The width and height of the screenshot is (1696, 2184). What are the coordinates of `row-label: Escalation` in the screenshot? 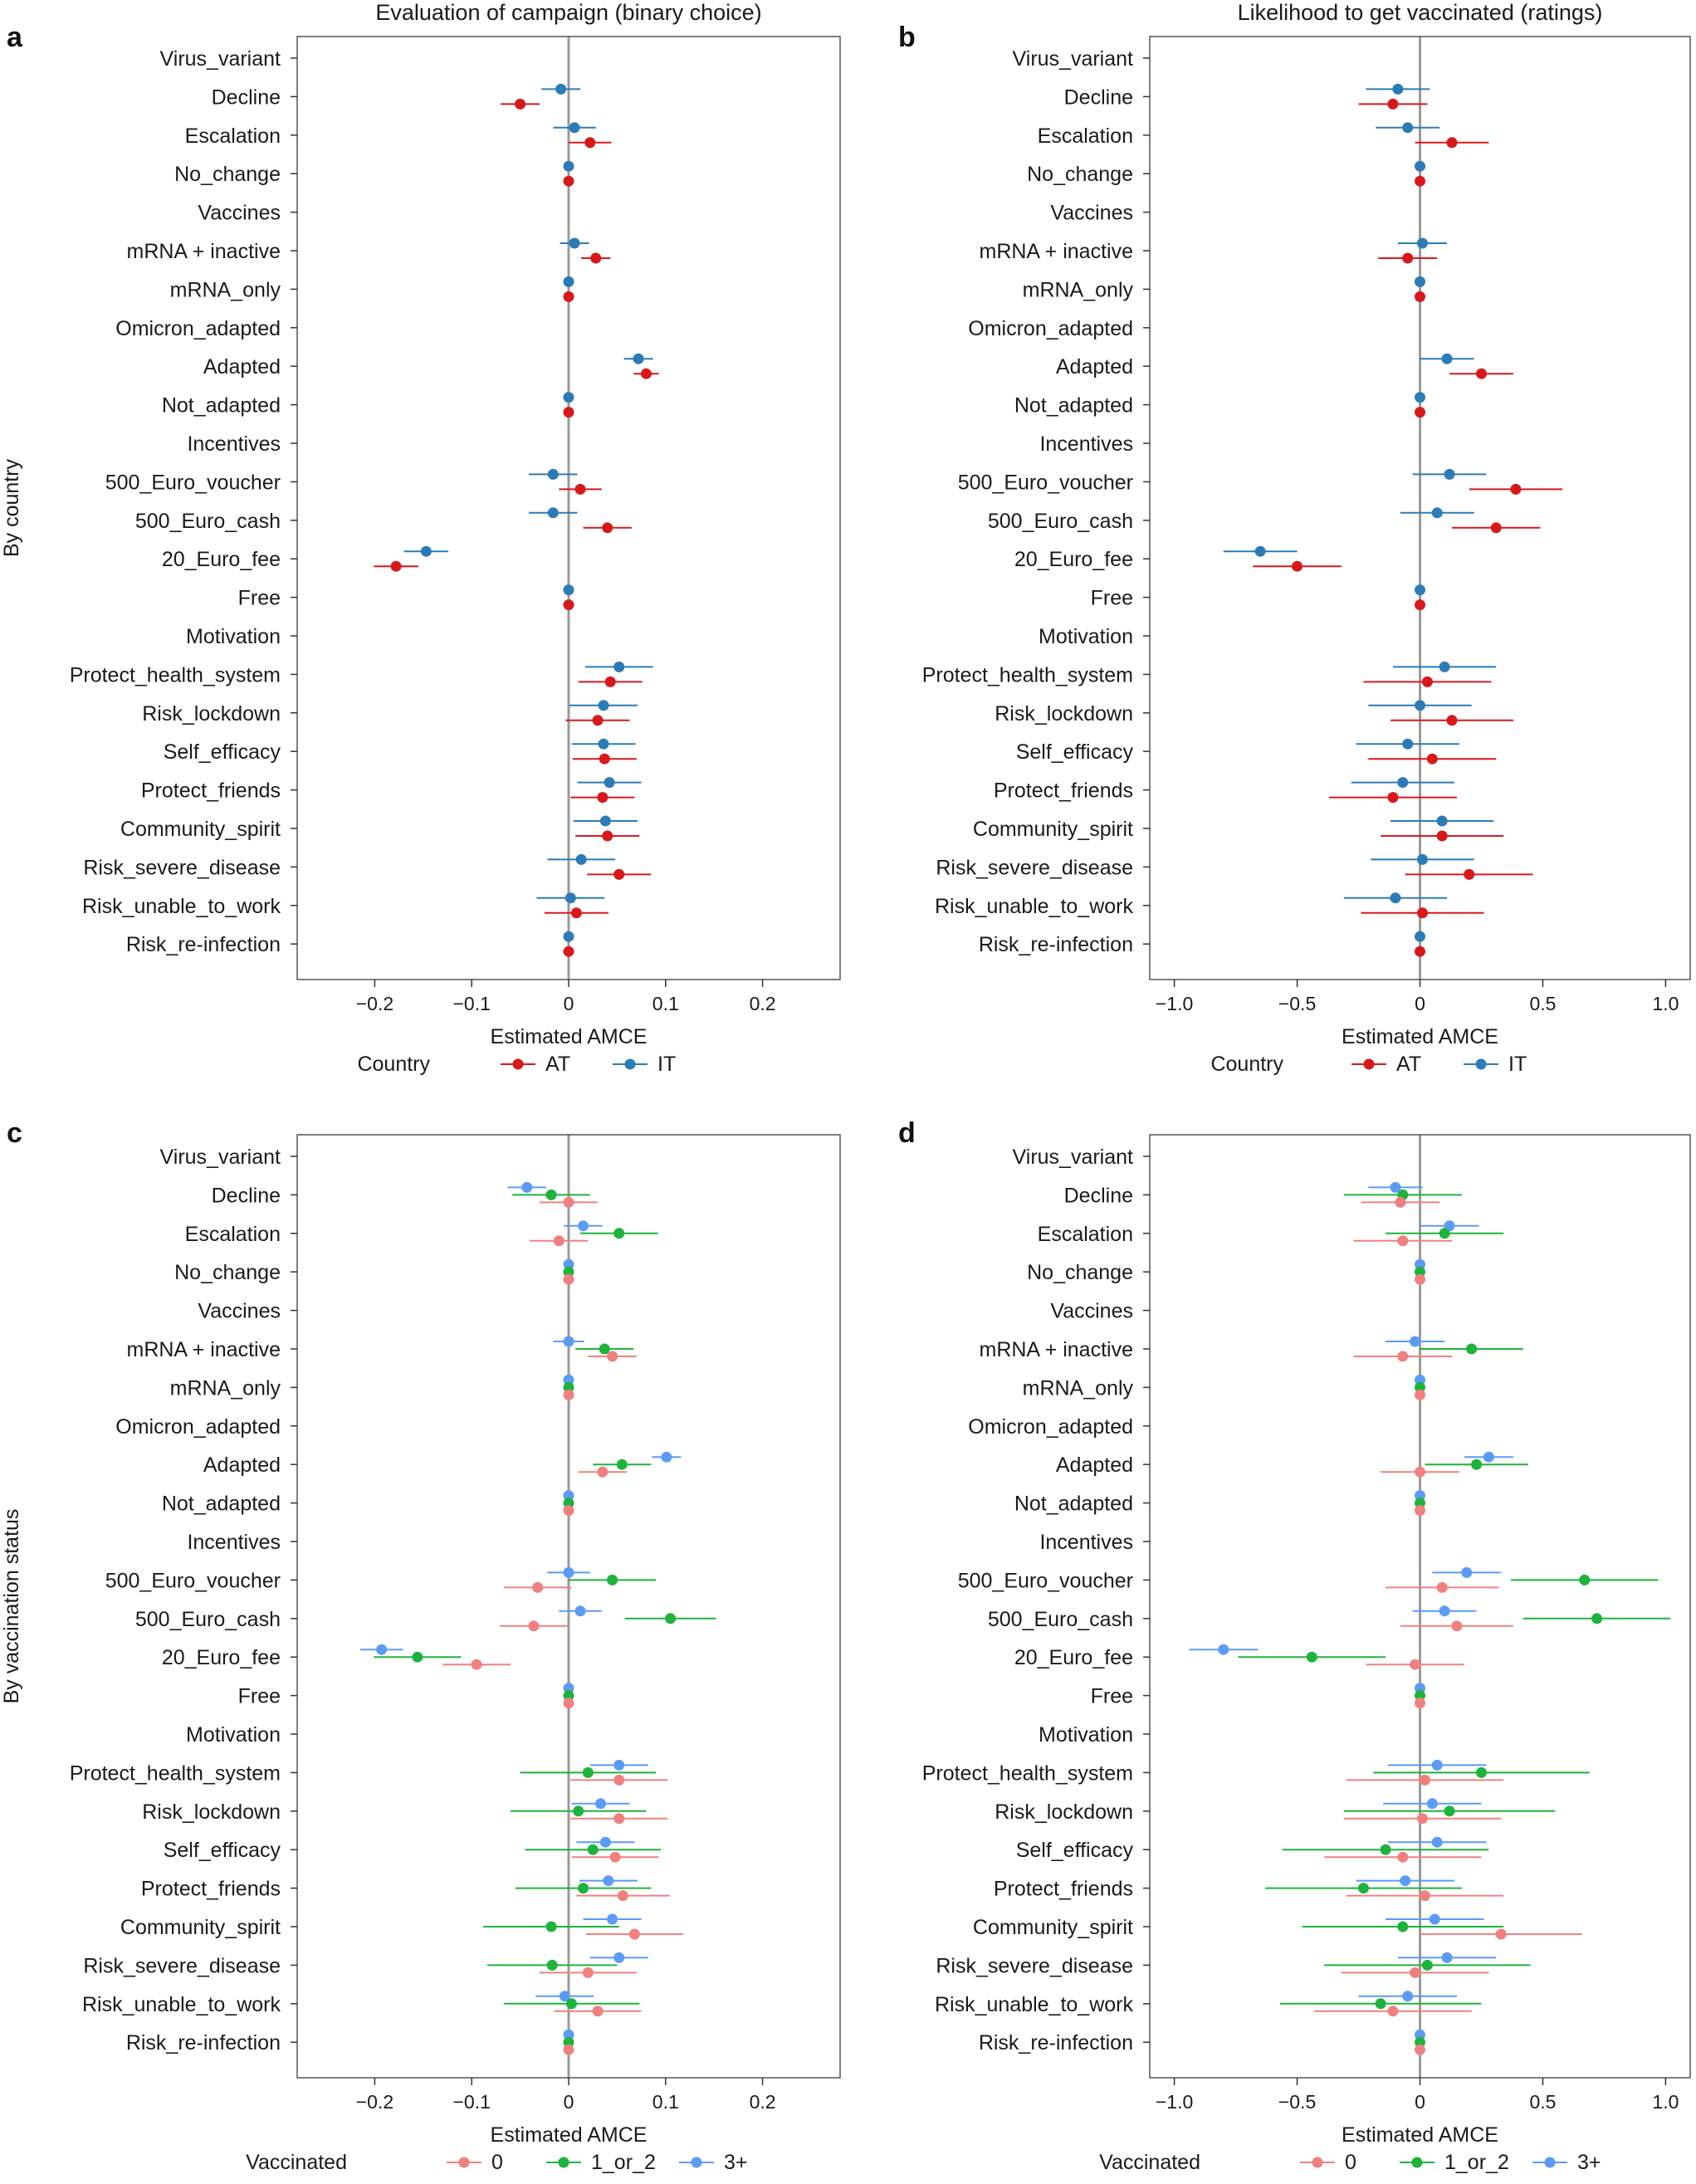 It's located at (1086, 136).